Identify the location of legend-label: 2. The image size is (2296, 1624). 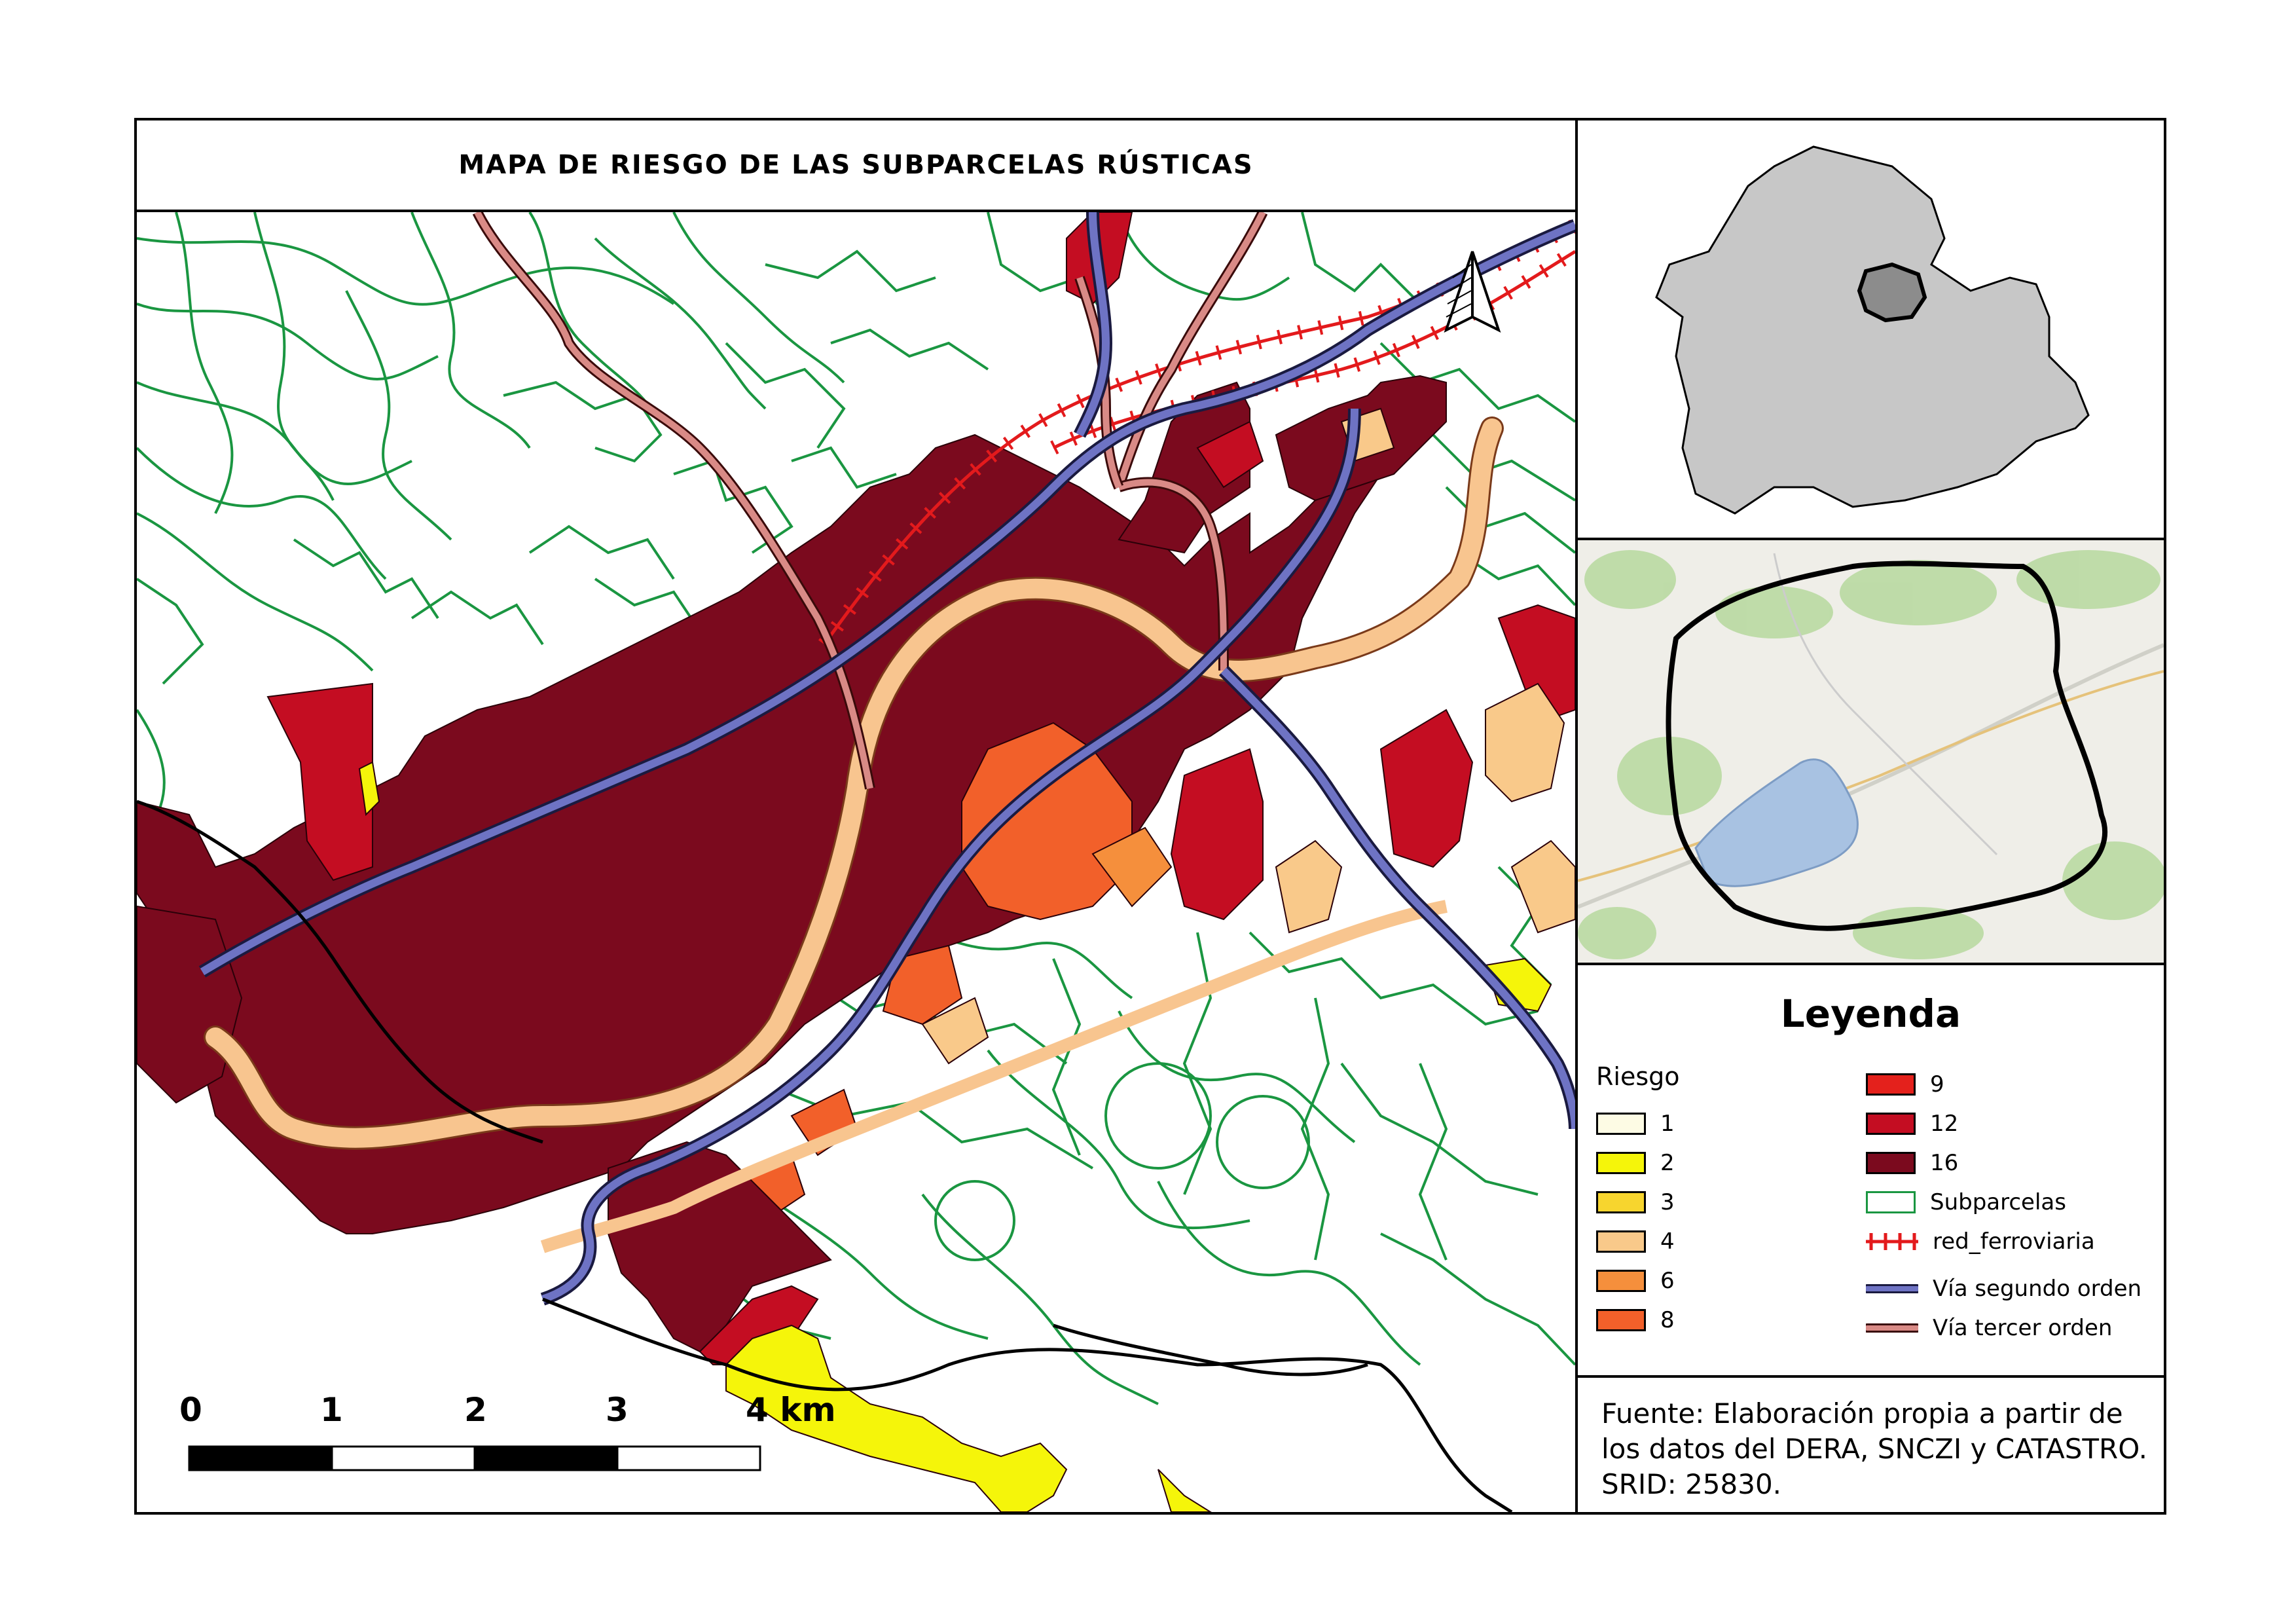
(1667, 1163).